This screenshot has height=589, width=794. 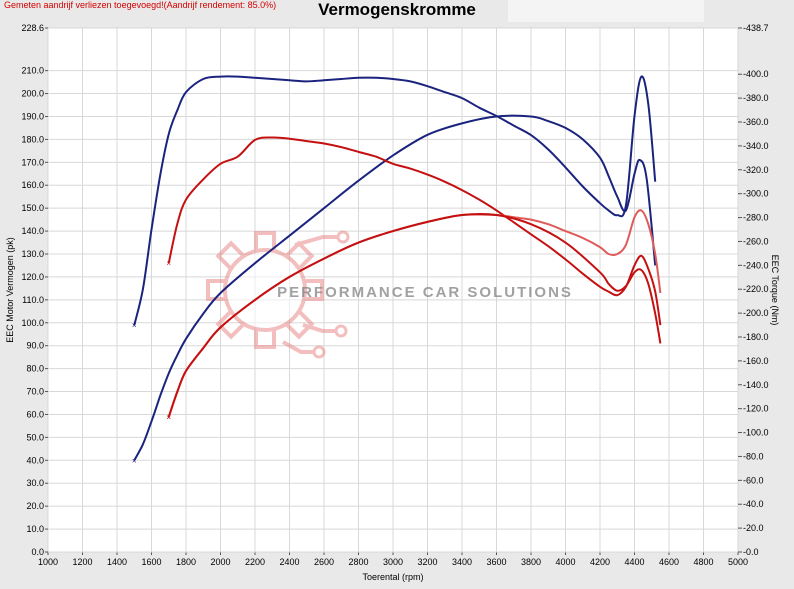 What do you see at coordinates (32, 277) in the screenshot?
I see `y-tick-label: 120.0` at bounding box center [32, 277].